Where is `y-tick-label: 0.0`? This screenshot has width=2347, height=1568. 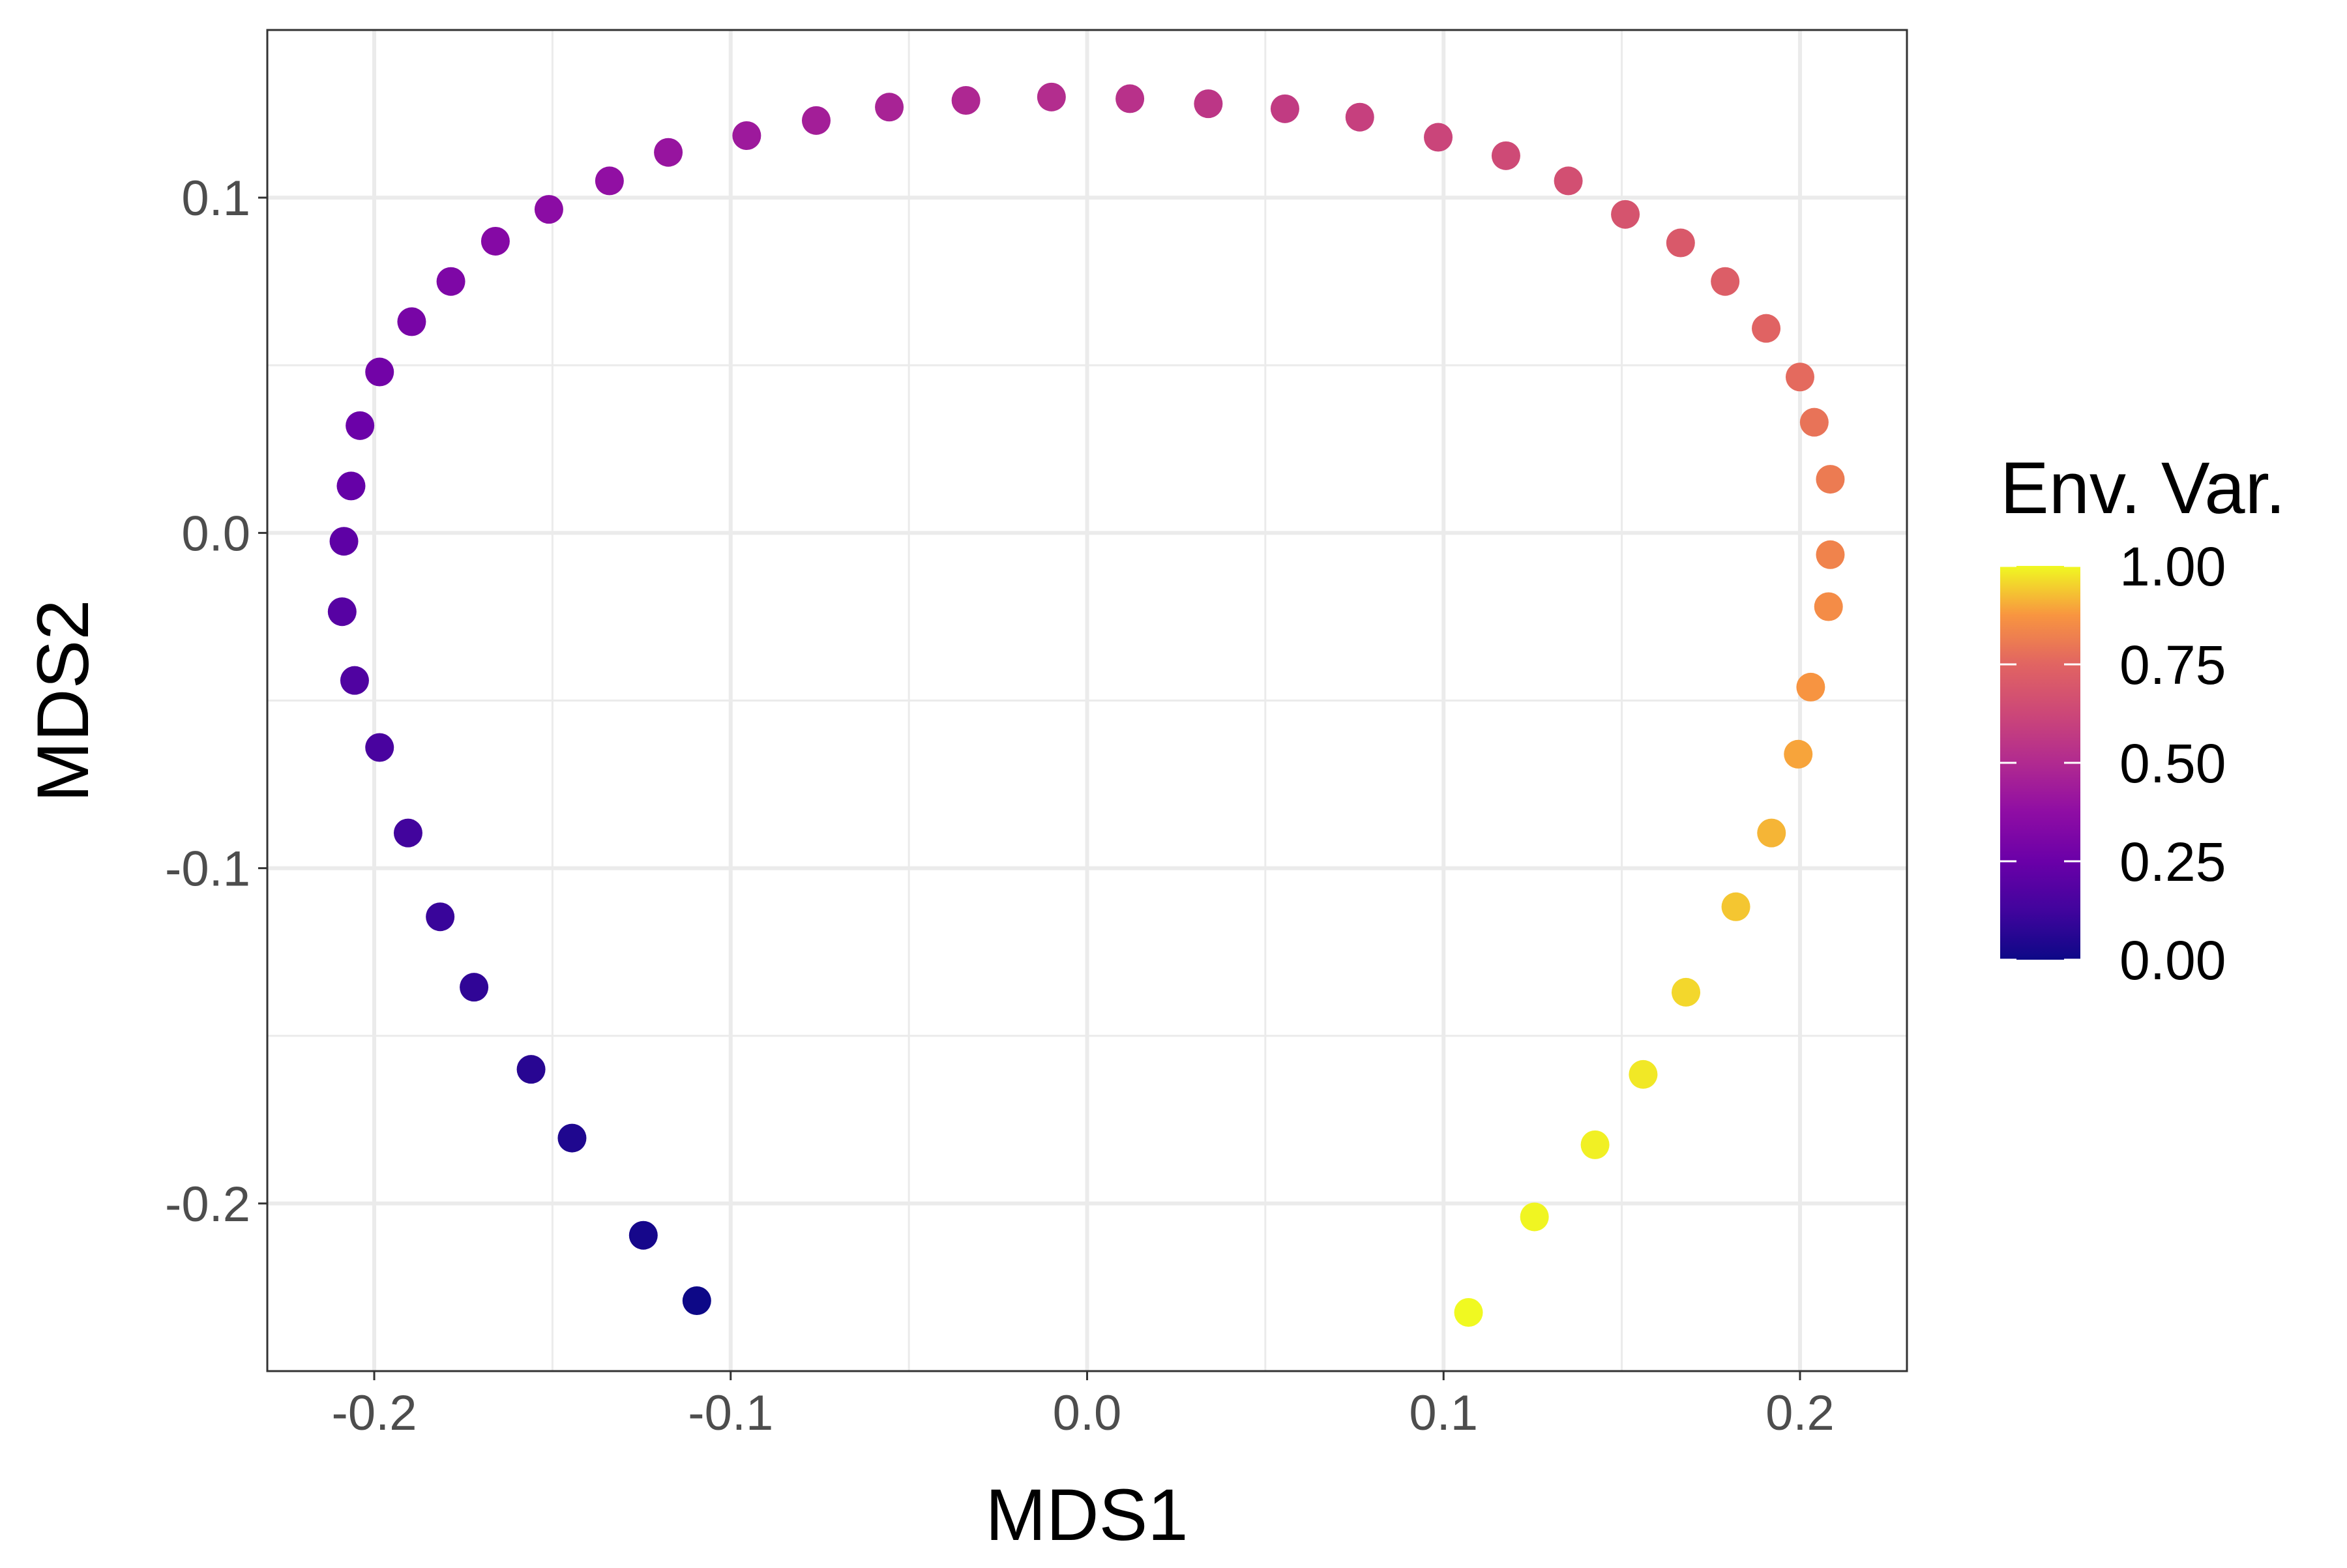
y-tick-label: 0.0 is located at coordinates (215, 534).